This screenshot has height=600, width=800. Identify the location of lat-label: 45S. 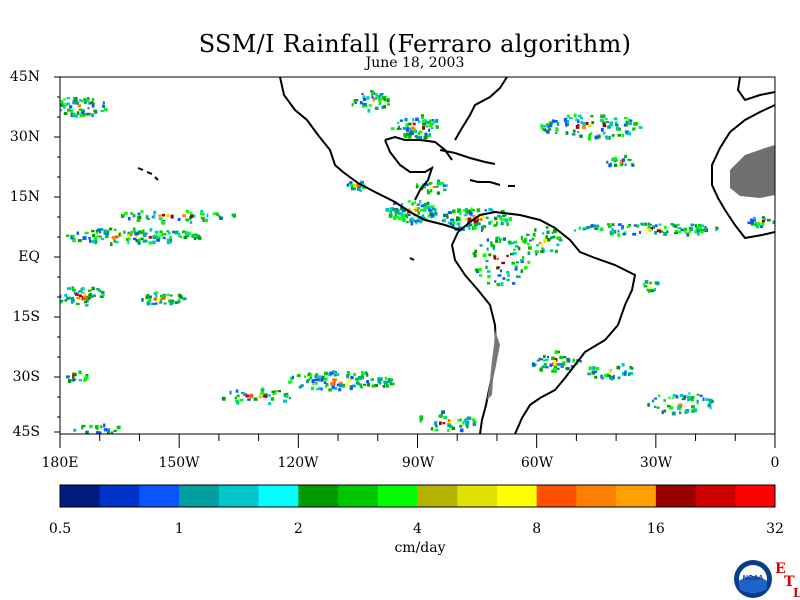
(26, 432).